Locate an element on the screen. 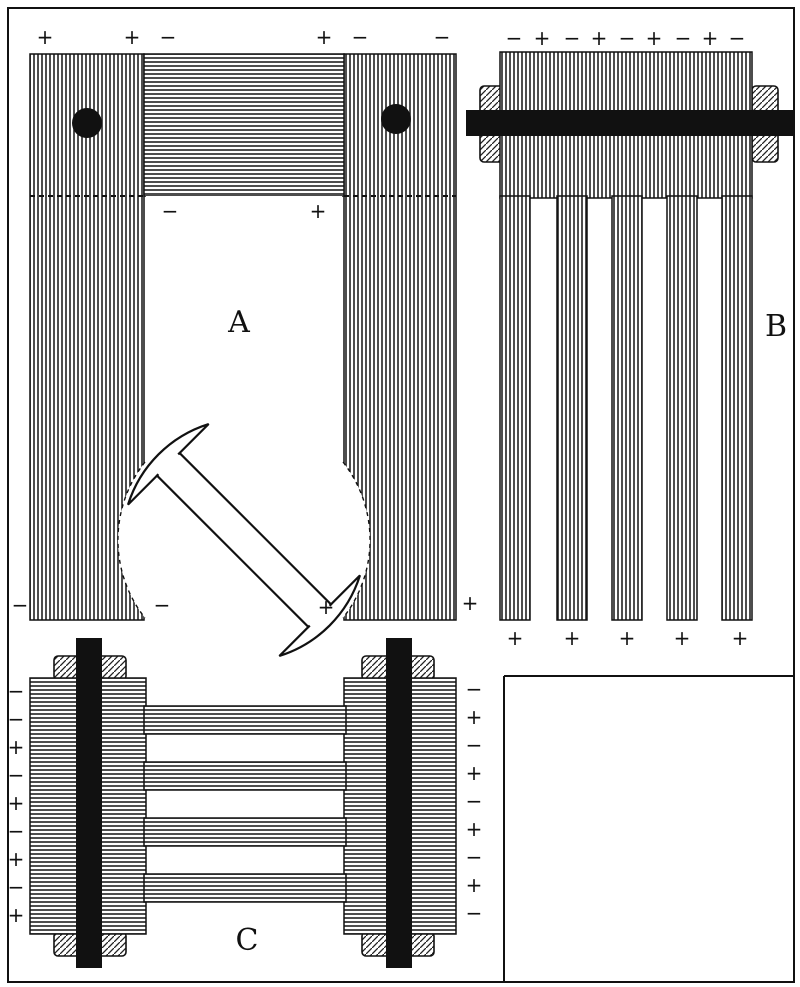 This screenshot has width=800, height=987. c-bolt-left is located at coordinates (89, 803).